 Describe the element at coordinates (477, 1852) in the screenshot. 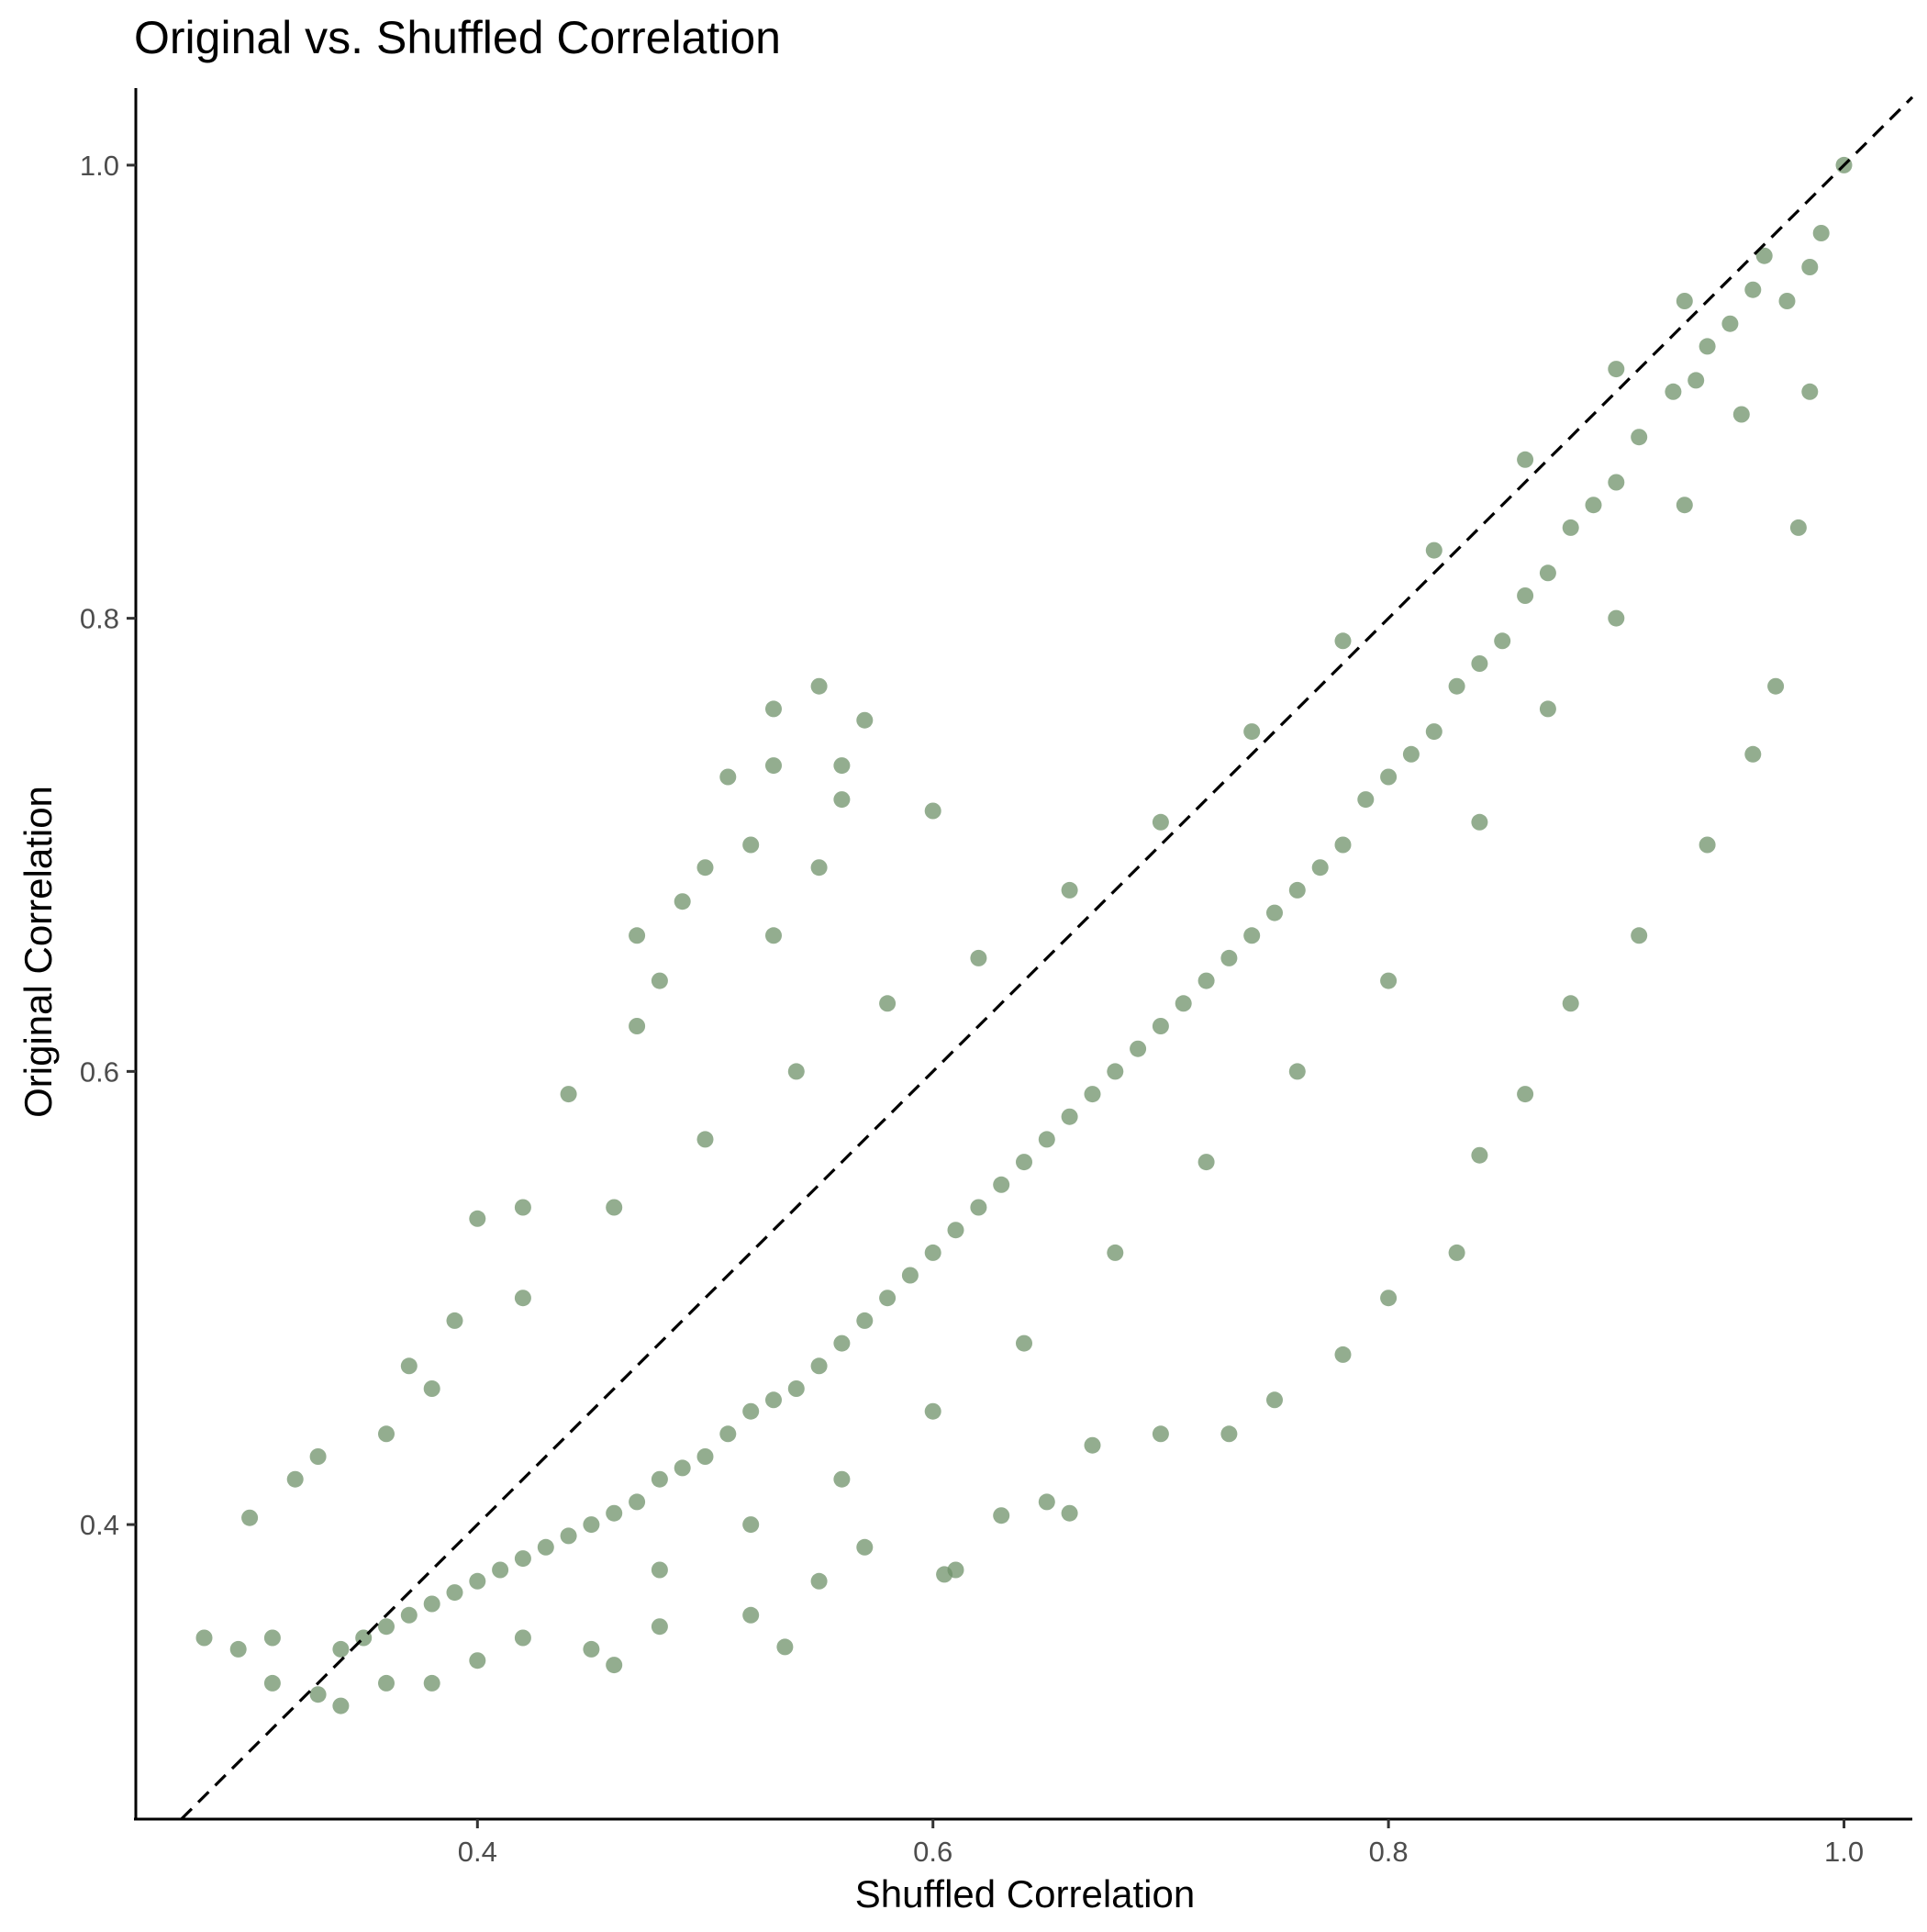

I see `x-tick-label: 0.4` at that location.